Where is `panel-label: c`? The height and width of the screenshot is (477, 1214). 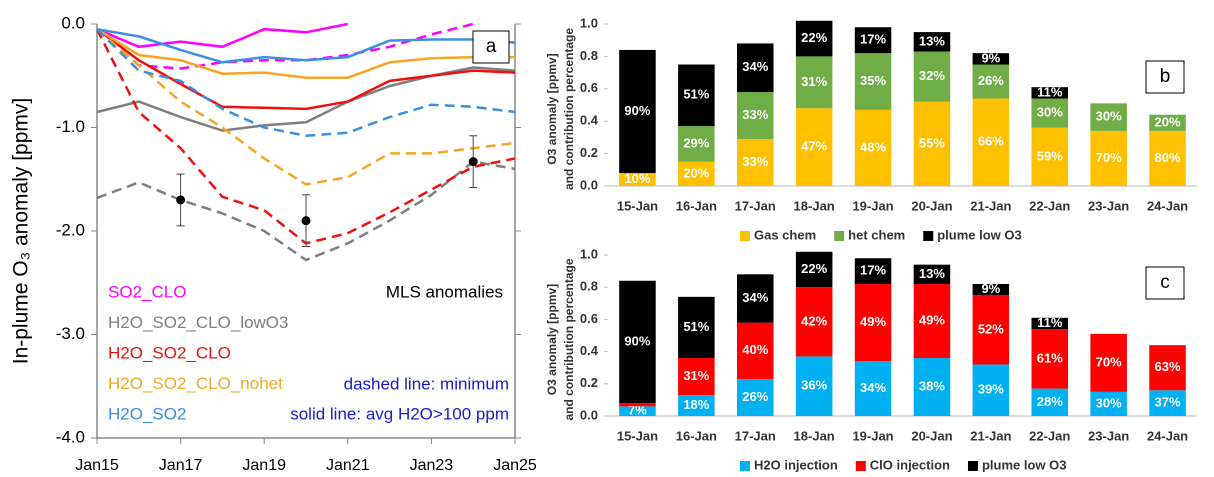
panel-label: c is located at coordinates (1165, 282).